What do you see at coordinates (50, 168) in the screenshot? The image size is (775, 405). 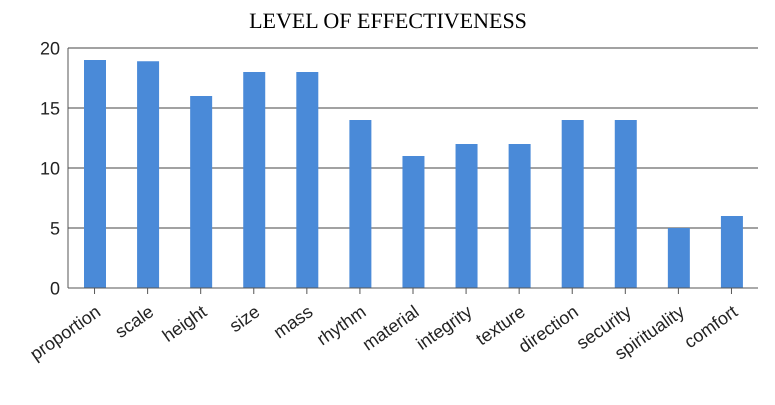 I see `y-tick-label: 10` at bounding box center [50, 168].